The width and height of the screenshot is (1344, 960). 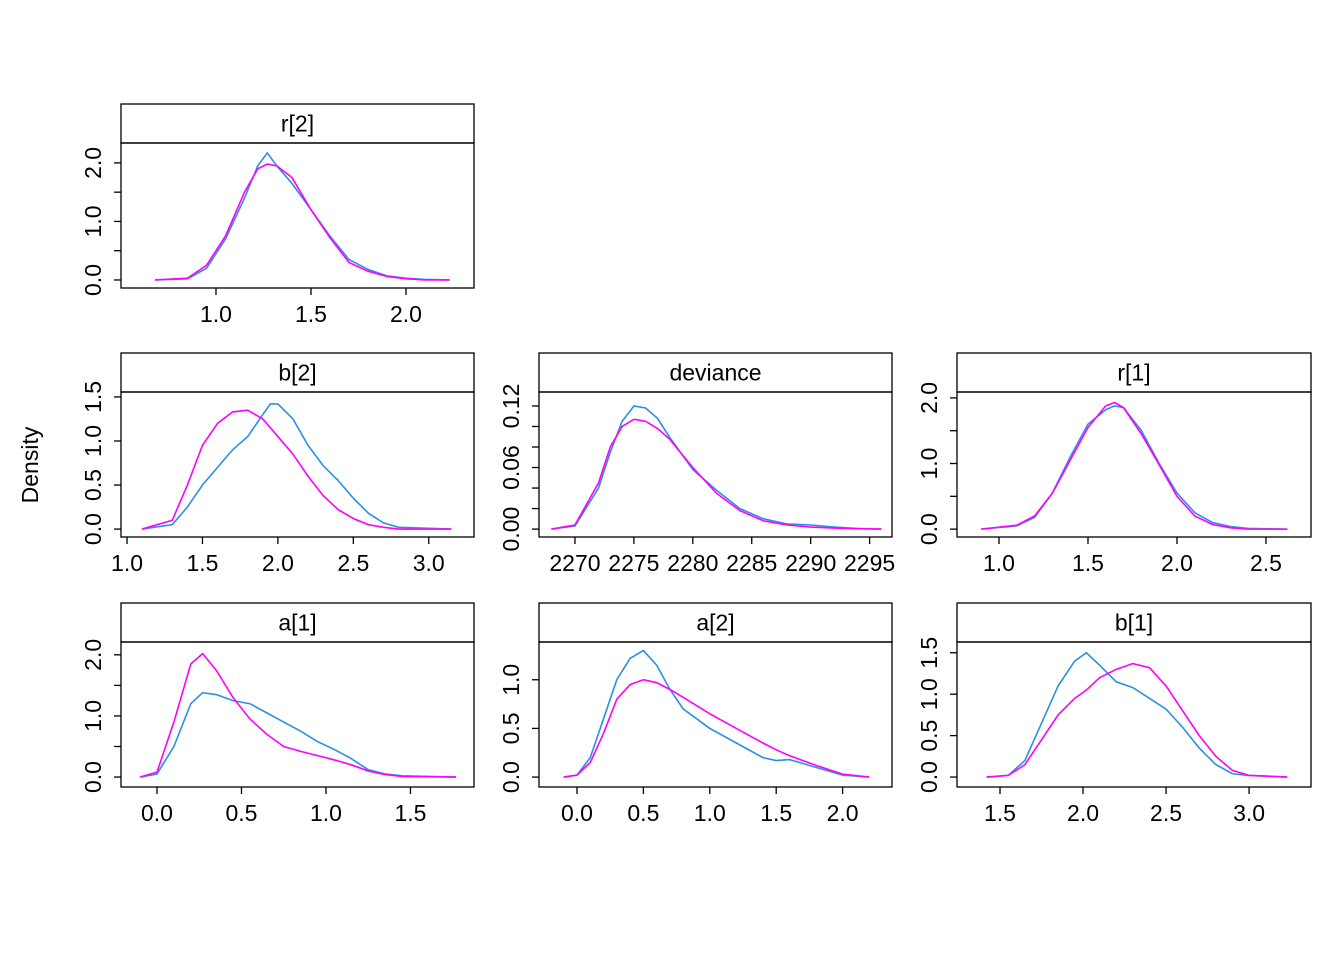 What do you see at coordinates (715, 373) in the screenshot?
I see `panel-title: deviance` at bounding box center [715, 373].